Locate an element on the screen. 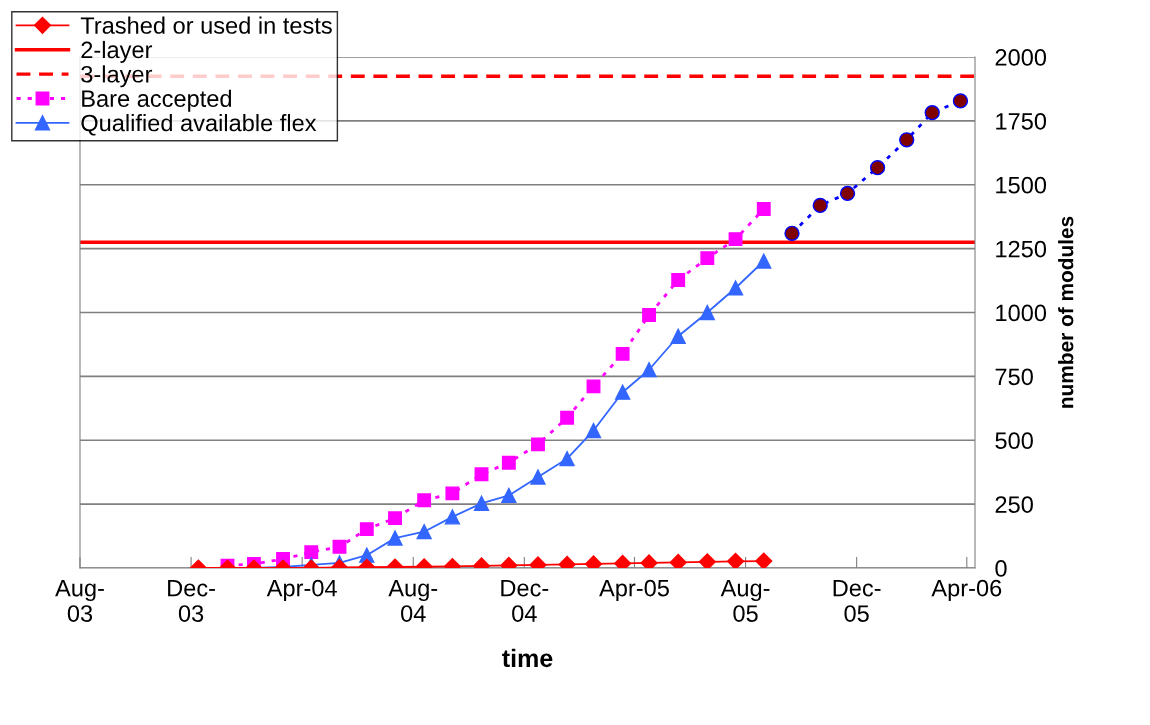  y-axis-title: number of modules is located at coordinates (1066, 312).